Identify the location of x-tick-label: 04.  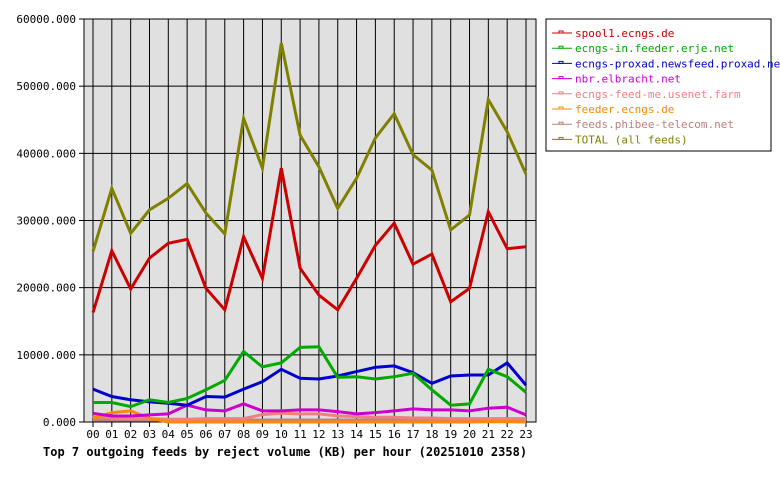
(169, 434).